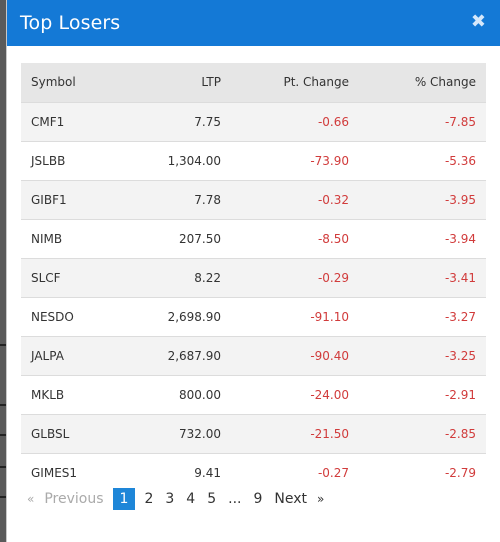 The width and height of the screenshot is (500, 542). I want to click on next-arrow-icon: », so click(321, 499).